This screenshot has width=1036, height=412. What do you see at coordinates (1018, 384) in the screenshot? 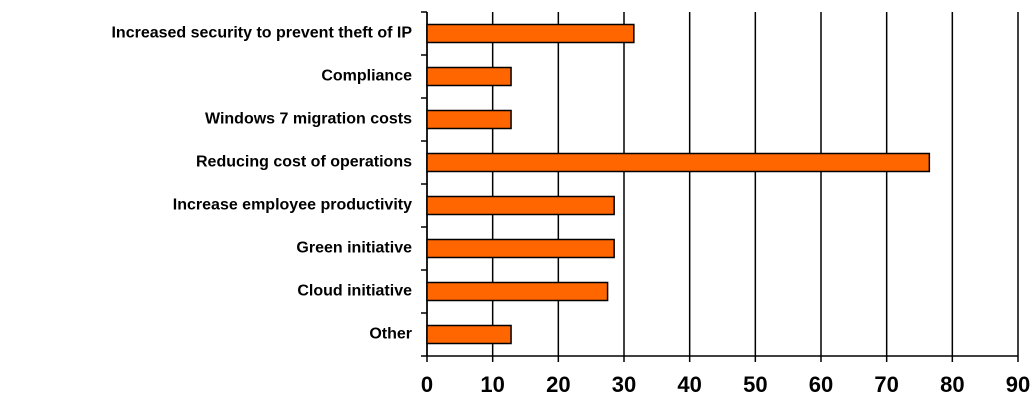
I see `x-tick-label: 90` at bounding box center [1018, 384].